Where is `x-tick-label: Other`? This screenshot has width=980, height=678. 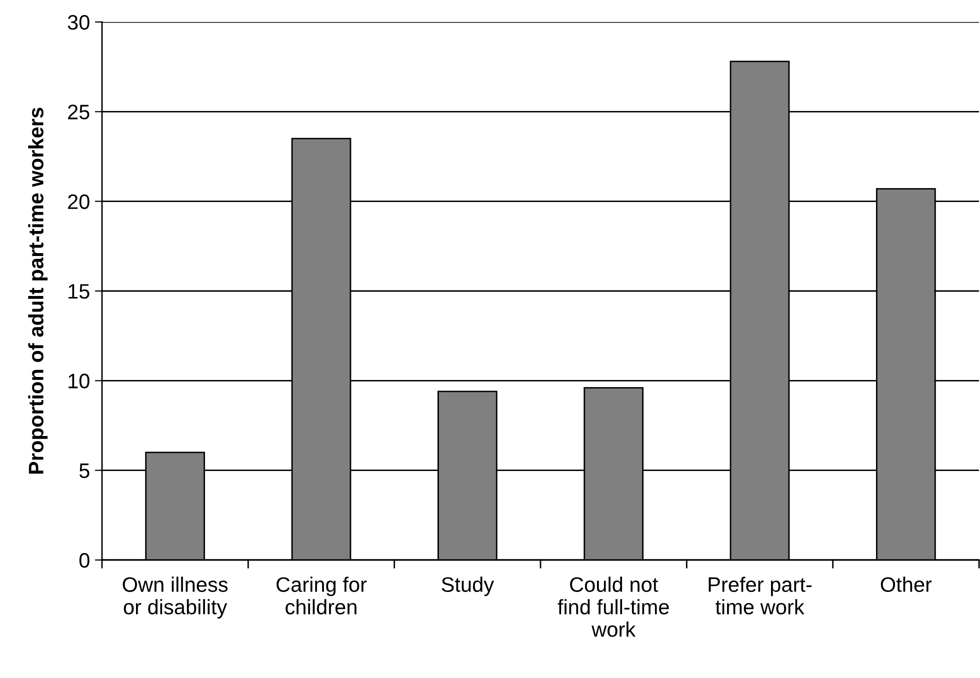 x-tick-label: Other is located at coordinates (906, 584).